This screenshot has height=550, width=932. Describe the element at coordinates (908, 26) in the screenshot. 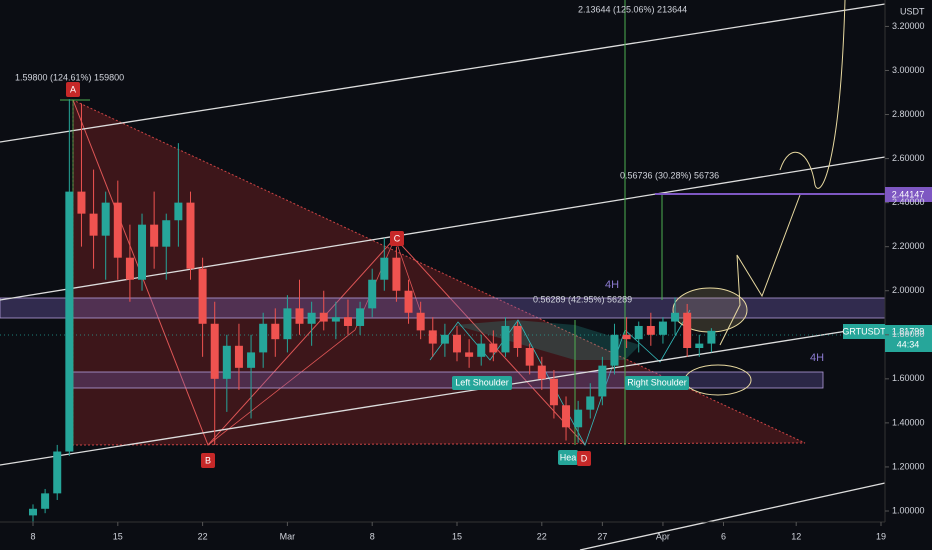

I see `y-tick-label: 3.20000` at that location.